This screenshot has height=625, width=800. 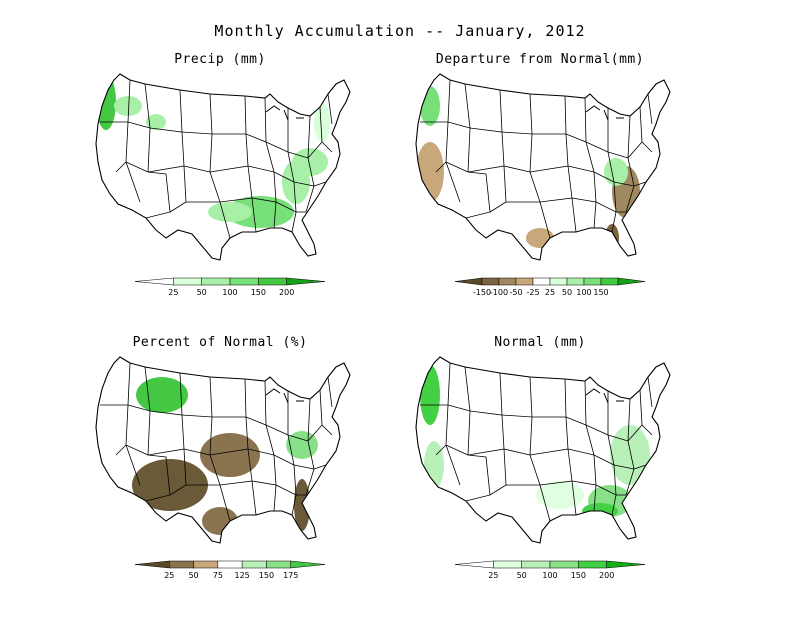 What do you see at coordinates (482, 292) in the screenshot?
I see `legend-tick-label: -150` at bounding box center [482, 292].